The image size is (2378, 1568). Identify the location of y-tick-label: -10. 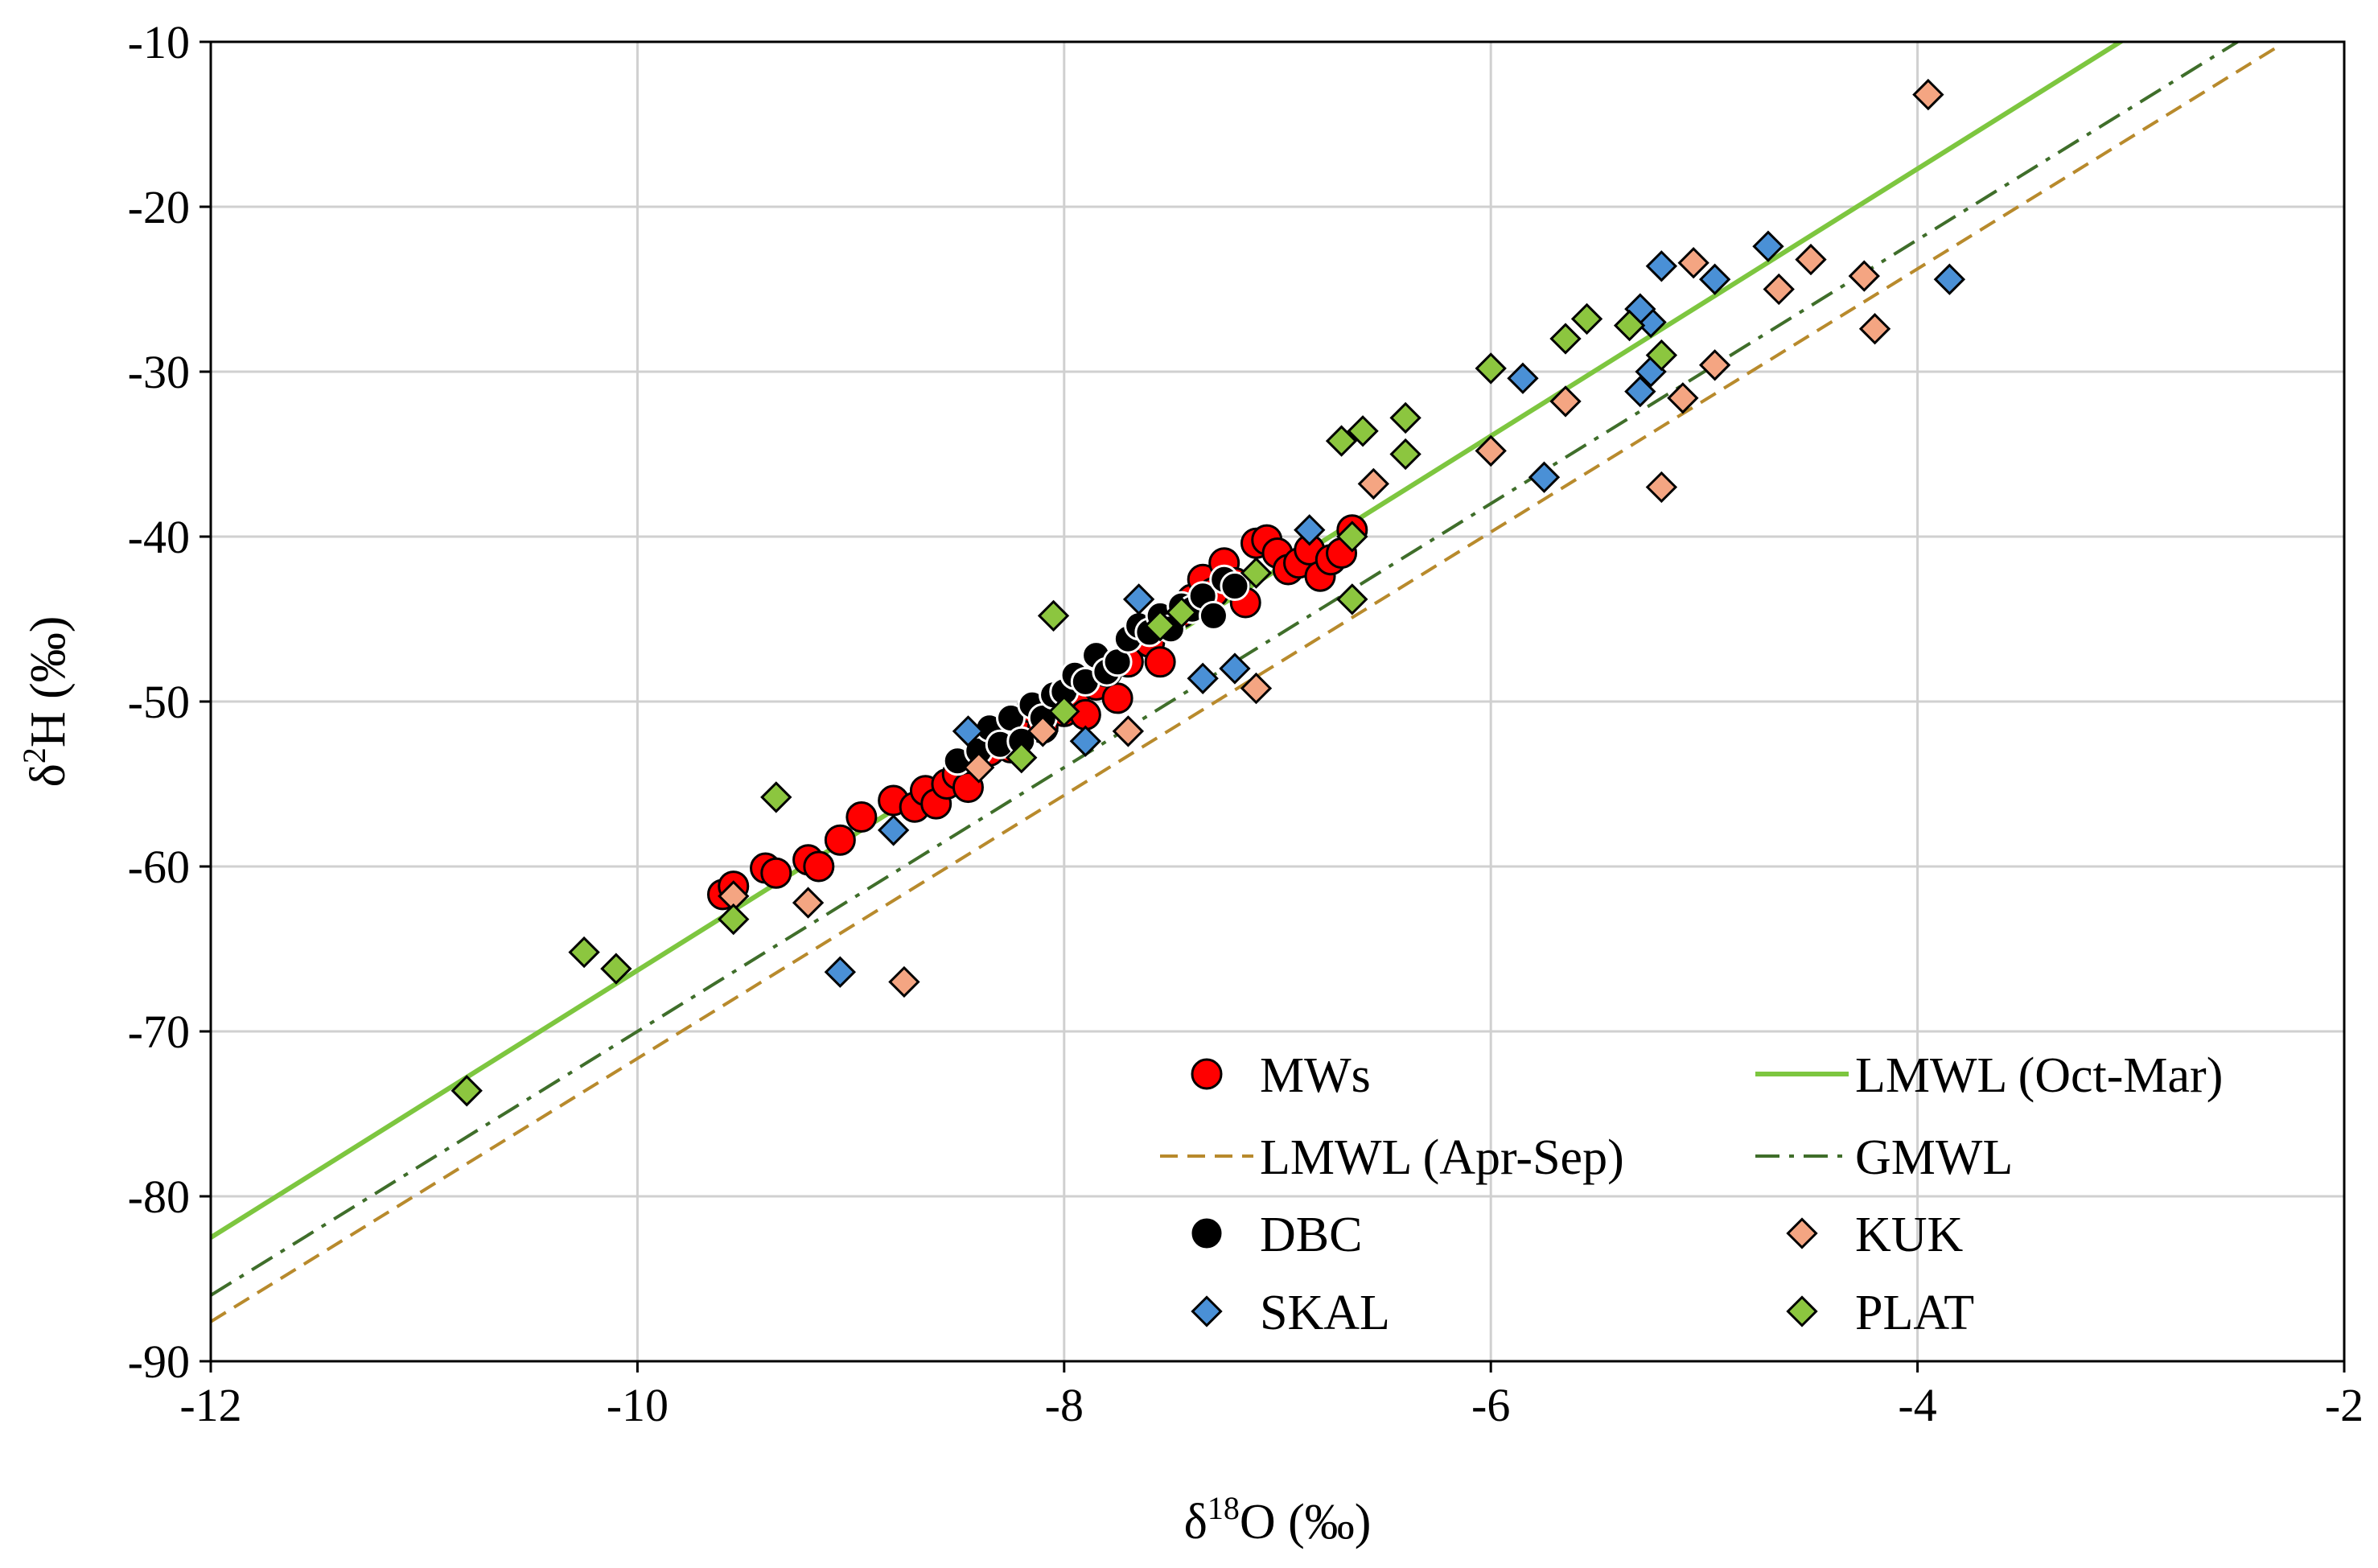
(159, 42).